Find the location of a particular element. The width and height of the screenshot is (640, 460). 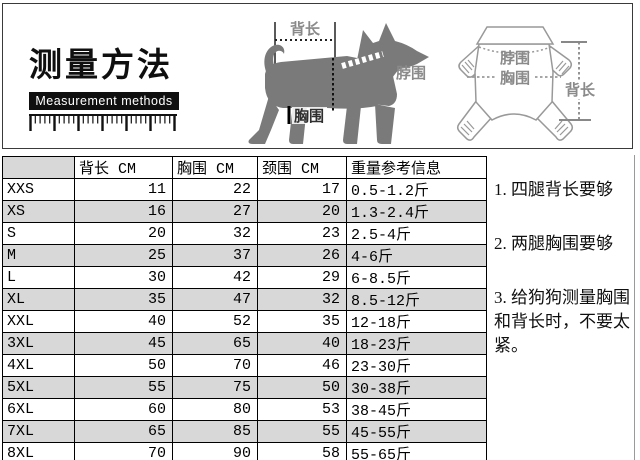

chest_cm-cell: 75 is located at coordinates (215, 387).